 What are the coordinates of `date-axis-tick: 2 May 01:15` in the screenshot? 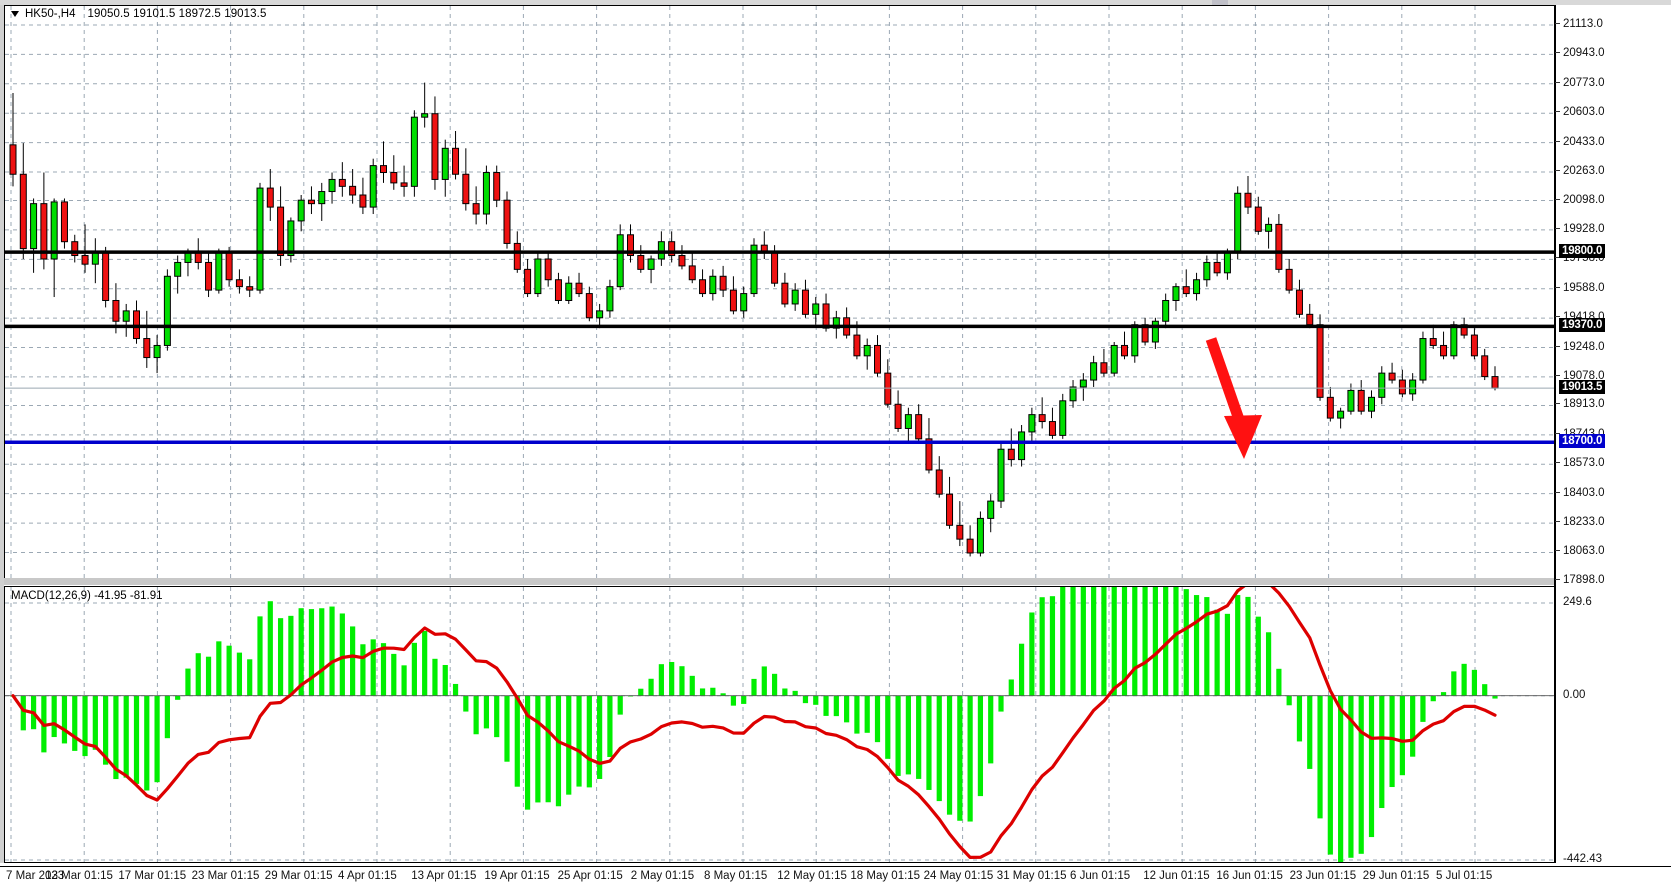 It's located at (662, 876).